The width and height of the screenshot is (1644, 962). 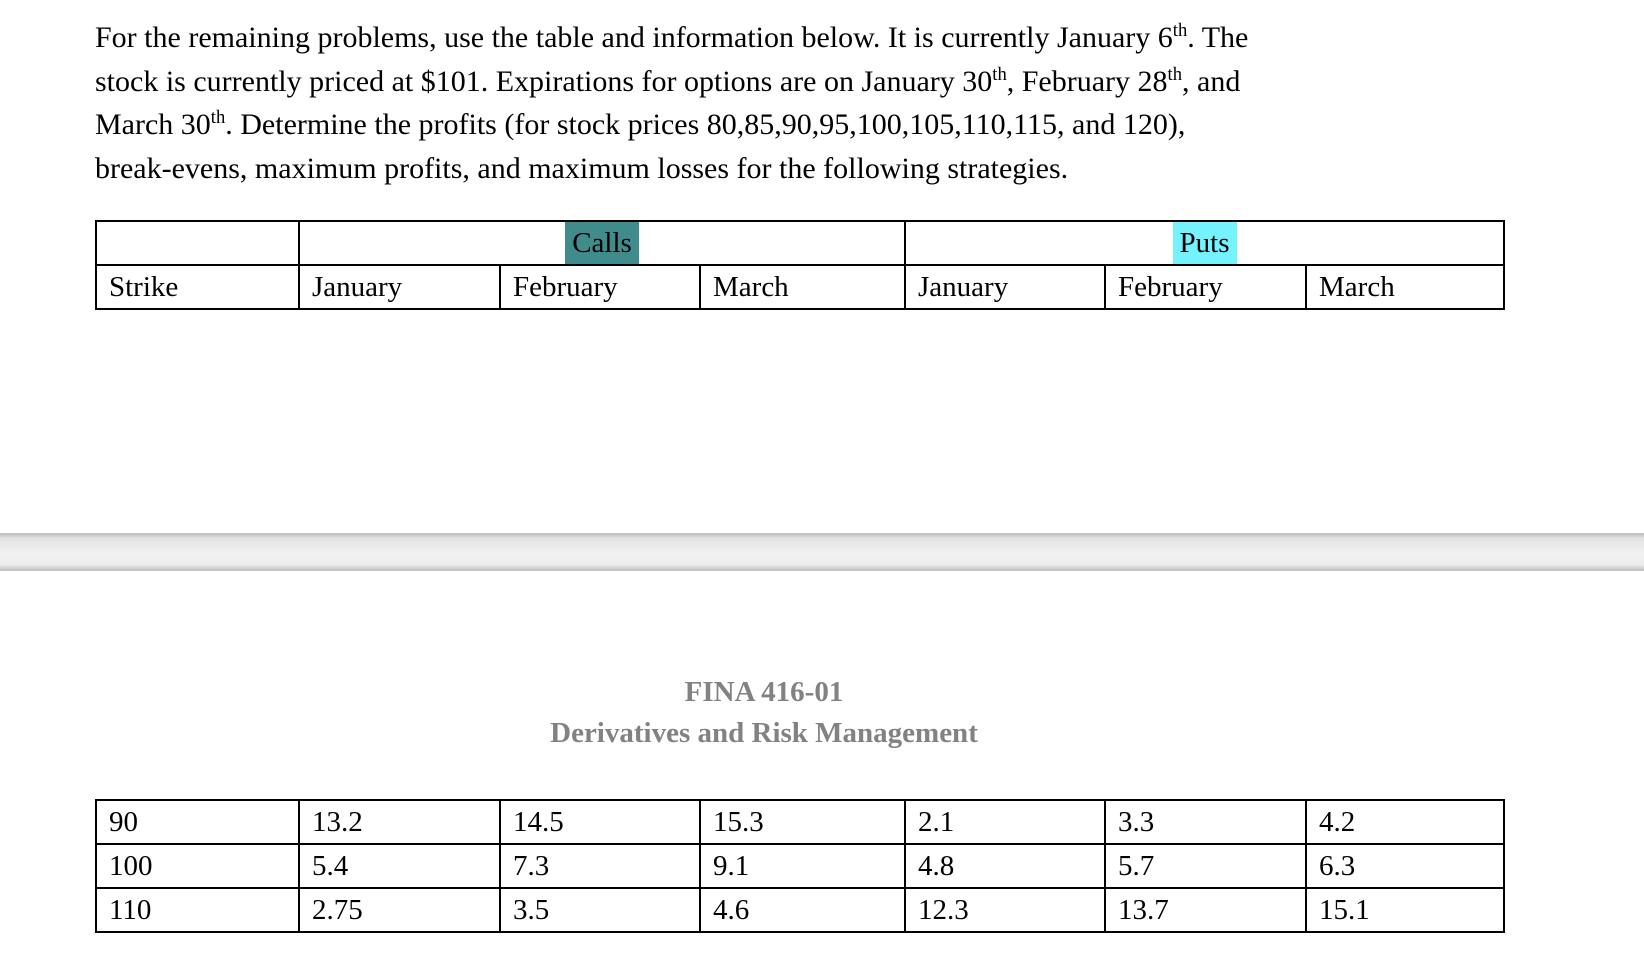 What do you see at coordinates (1211, 81) in the screenshot?
I see `text-run: , and` at bounding box center [1211, 81].